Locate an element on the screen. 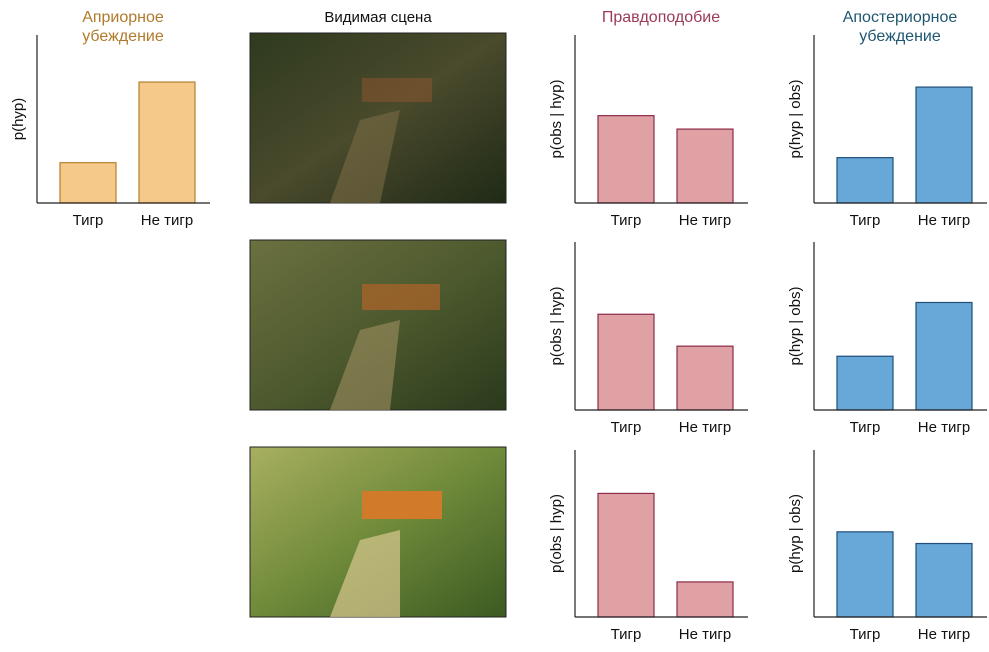  scene-title: Видимая сцена is located at coordinates (378, 17).